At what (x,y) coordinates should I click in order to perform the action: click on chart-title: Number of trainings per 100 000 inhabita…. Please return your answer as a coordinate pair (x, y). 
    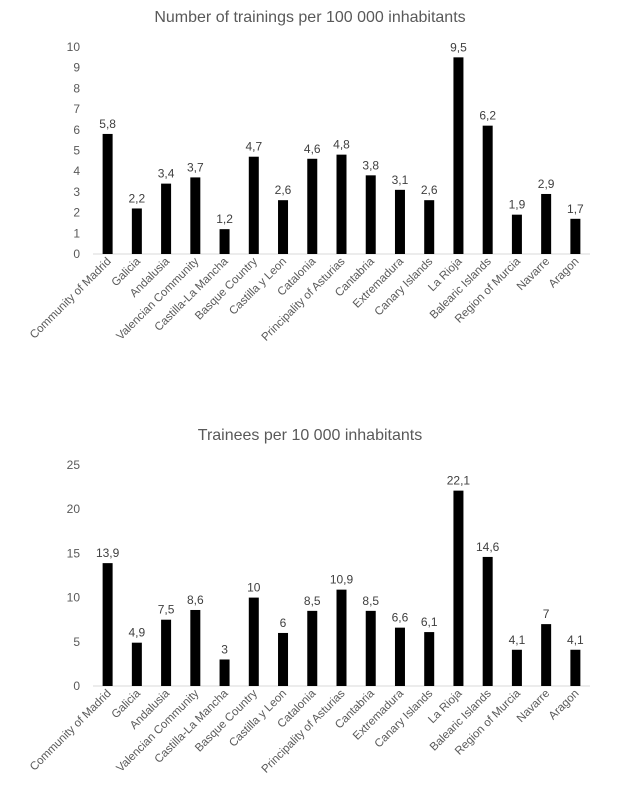
    Looking at the image, I should click on (309, 17).